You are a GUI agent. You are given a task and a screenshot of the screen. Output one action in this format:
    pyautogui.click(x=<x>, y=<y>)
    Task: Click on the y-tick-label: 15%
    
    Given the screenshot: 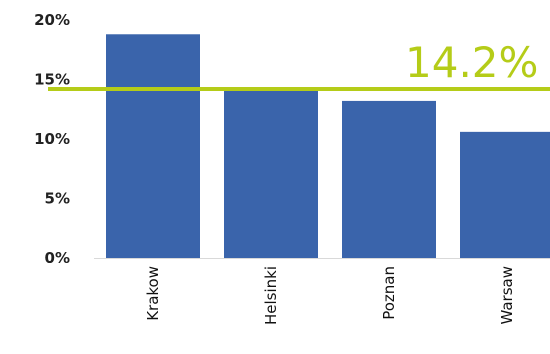 What is the action you would take?
    pyautogui.click(x=52, y=80)
    